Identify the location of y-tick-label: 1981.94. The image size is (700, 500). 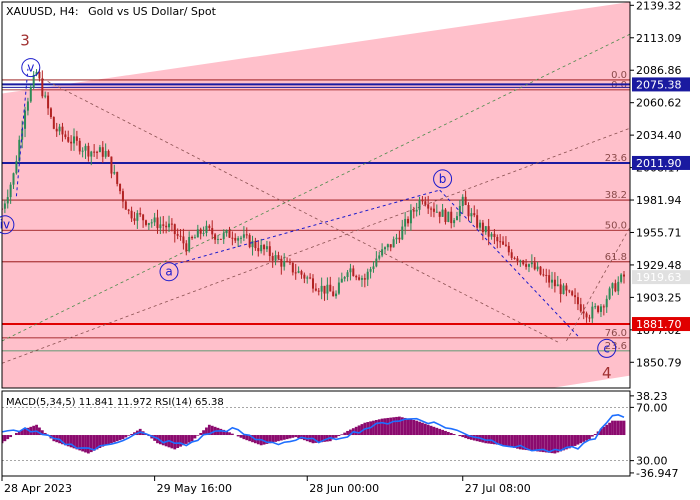
(659, 200).